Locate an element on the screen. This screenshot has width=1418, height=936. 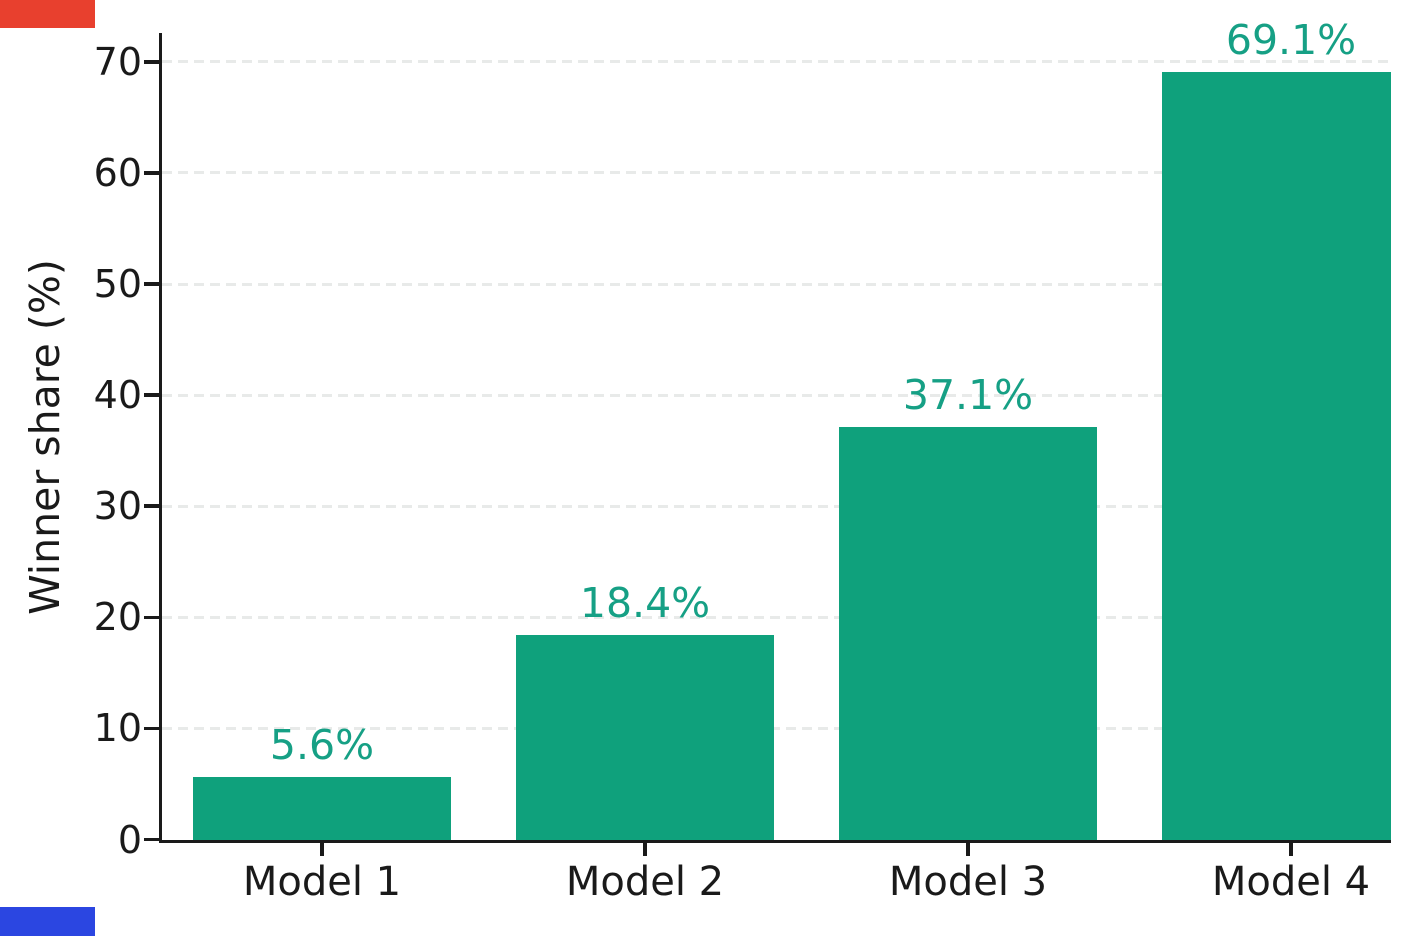
y-tick-label: 0 is located at coordinates (129, 839).